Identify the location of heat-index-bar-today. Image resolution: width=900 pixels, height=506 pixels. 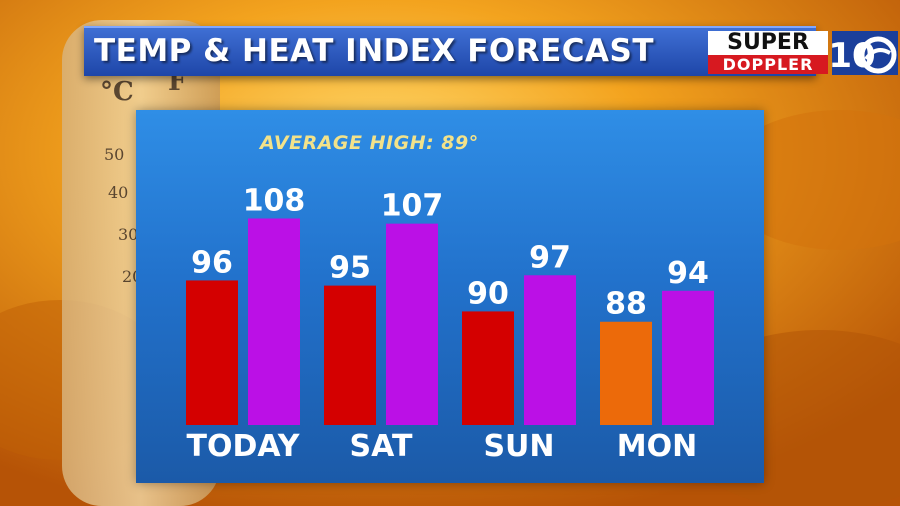
(274, 321).